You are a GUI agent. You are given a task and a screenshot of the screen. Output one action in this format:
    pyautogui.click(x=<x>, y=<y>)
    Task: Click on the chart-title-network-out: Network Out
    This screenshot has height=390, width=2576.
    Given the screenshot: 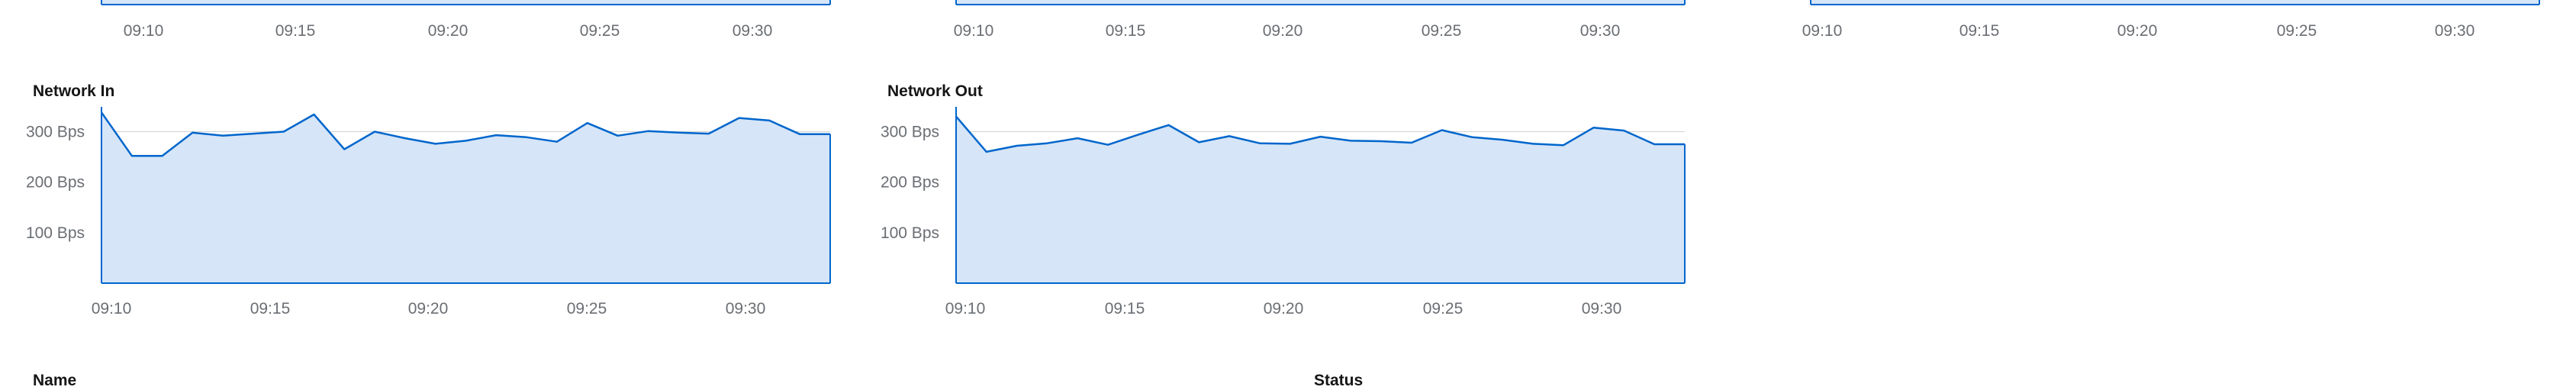 What is the action you would take?
    pyautogui.click(x=935, y=91)
    